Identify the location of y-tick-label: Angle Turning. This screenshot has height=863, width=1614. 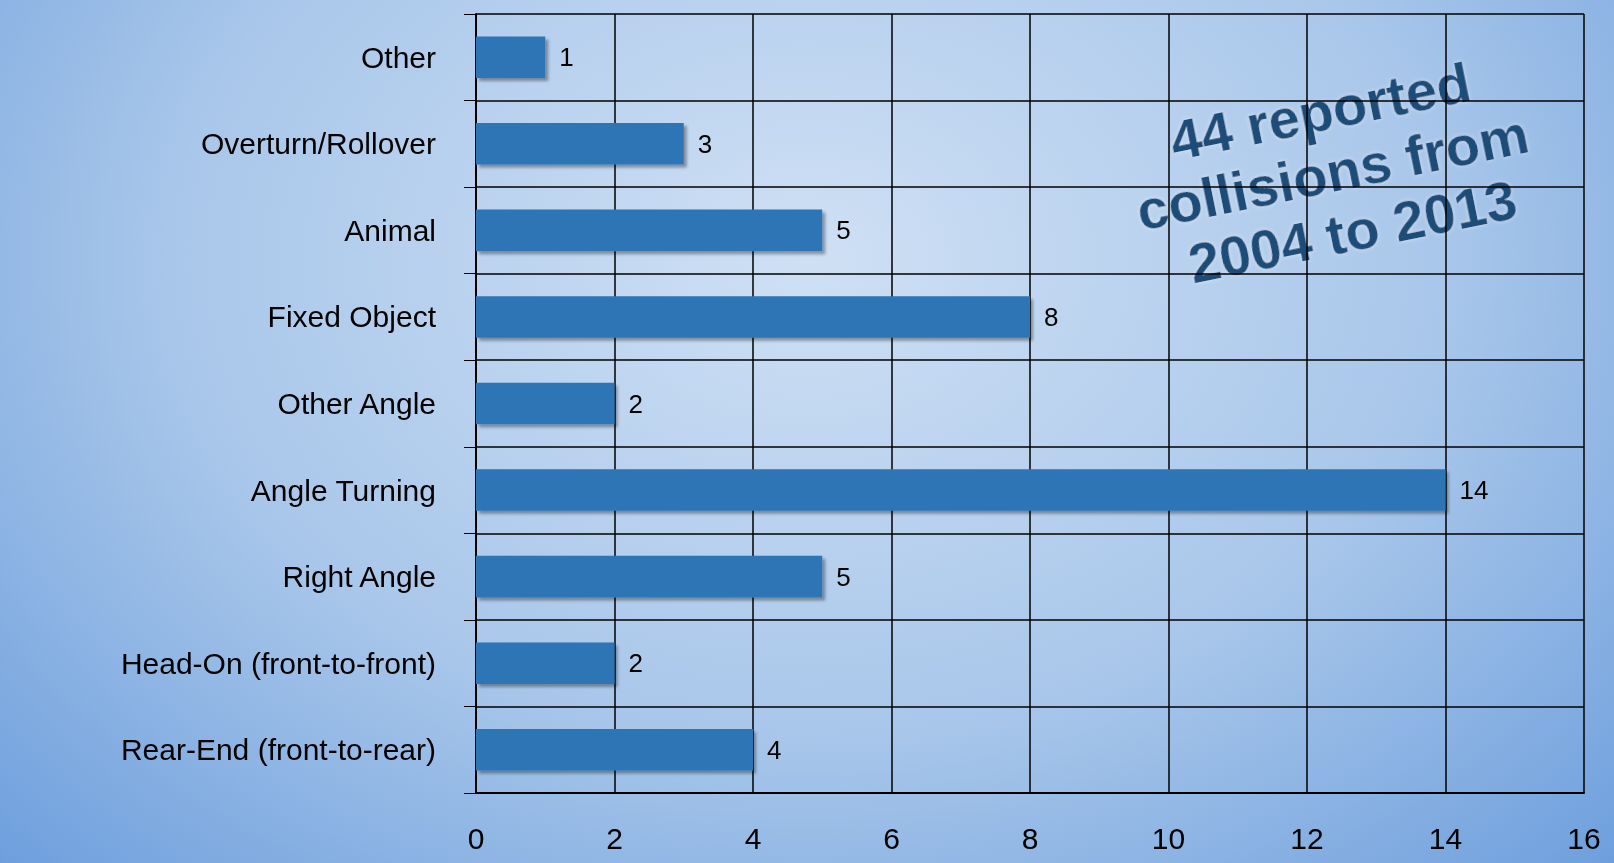
(343, 490).